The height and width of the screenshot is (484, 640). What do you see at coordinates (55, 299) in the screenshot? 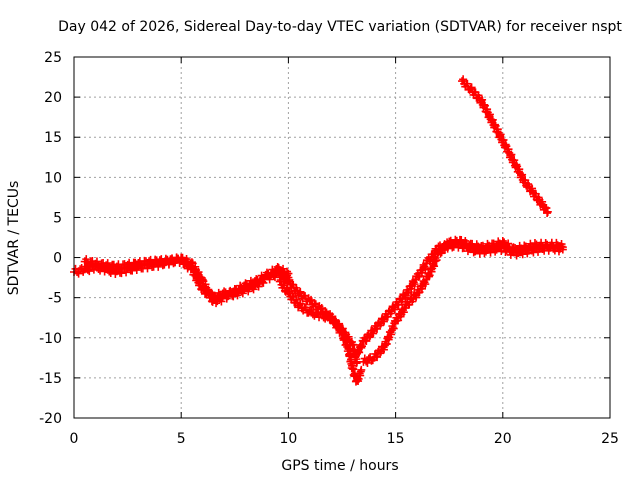
I see `y-tick-label: -5` at bounding box center [55, 299].